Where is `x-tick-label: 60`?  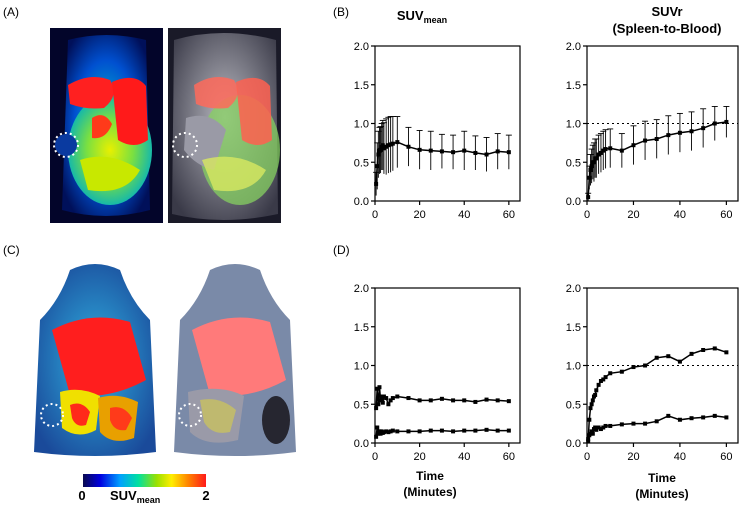
x-tick-label: 60 is located at coordinates (509, 215).